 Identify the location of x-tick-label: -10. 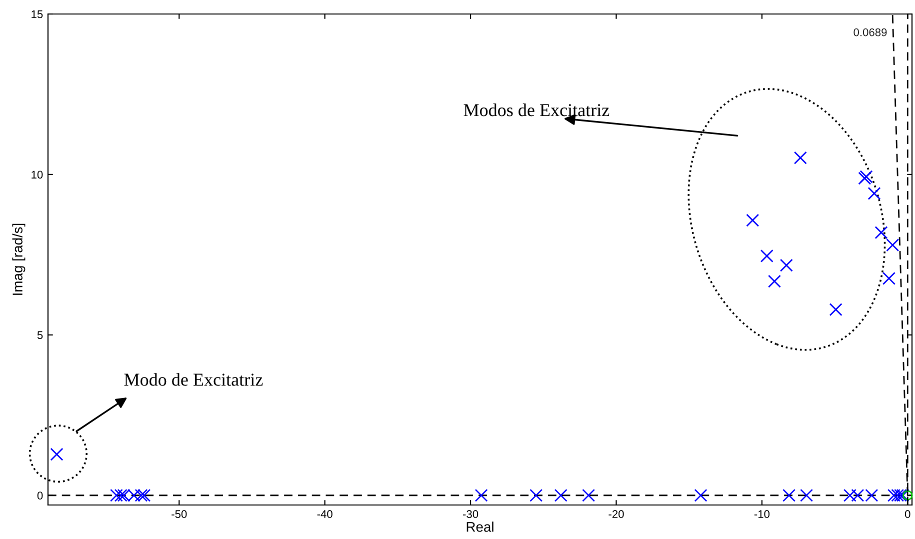
(762, 514).